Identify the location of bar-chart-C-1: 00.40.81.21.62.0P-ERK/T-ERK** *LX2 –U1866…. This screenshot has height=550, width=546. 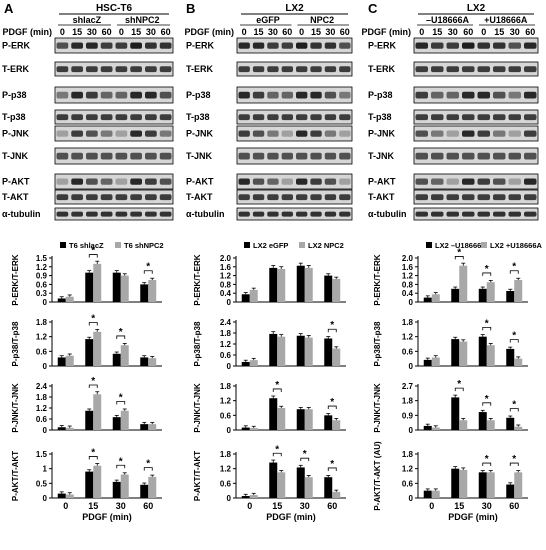
(457, 274).